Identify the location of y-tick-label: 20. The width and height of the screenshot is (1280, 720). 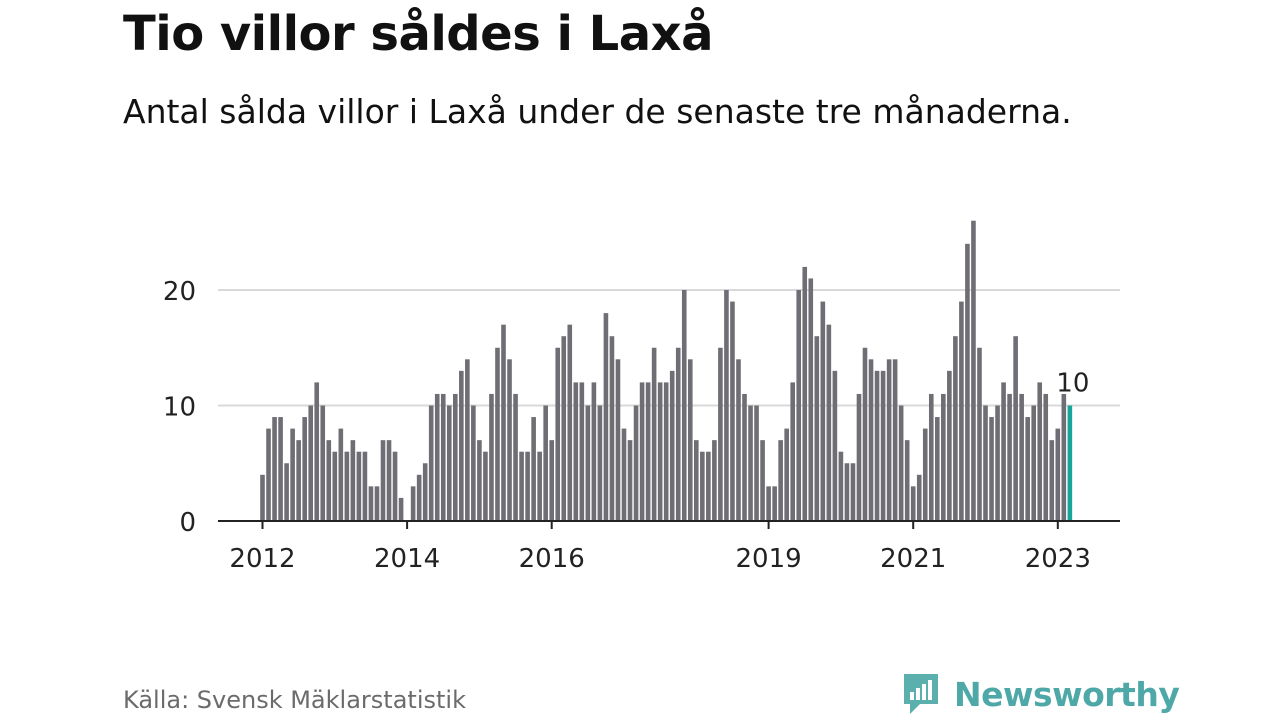
(179, 292).